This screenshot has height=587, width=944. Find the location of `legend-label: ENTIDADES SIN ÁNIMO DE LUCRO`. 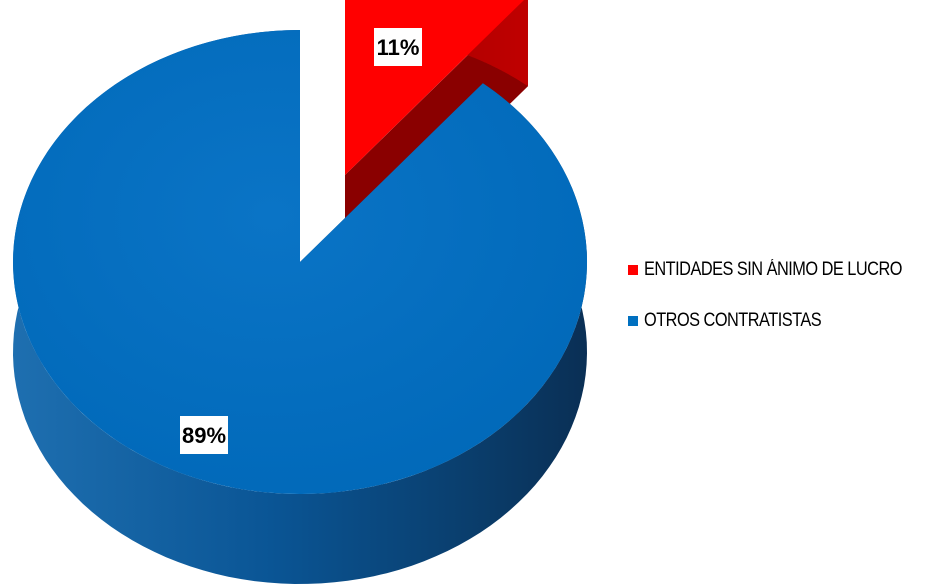

legend-label: ENTIDADES SIN ÁNIMO DE LUCRO is located at coordinates (773, 269).